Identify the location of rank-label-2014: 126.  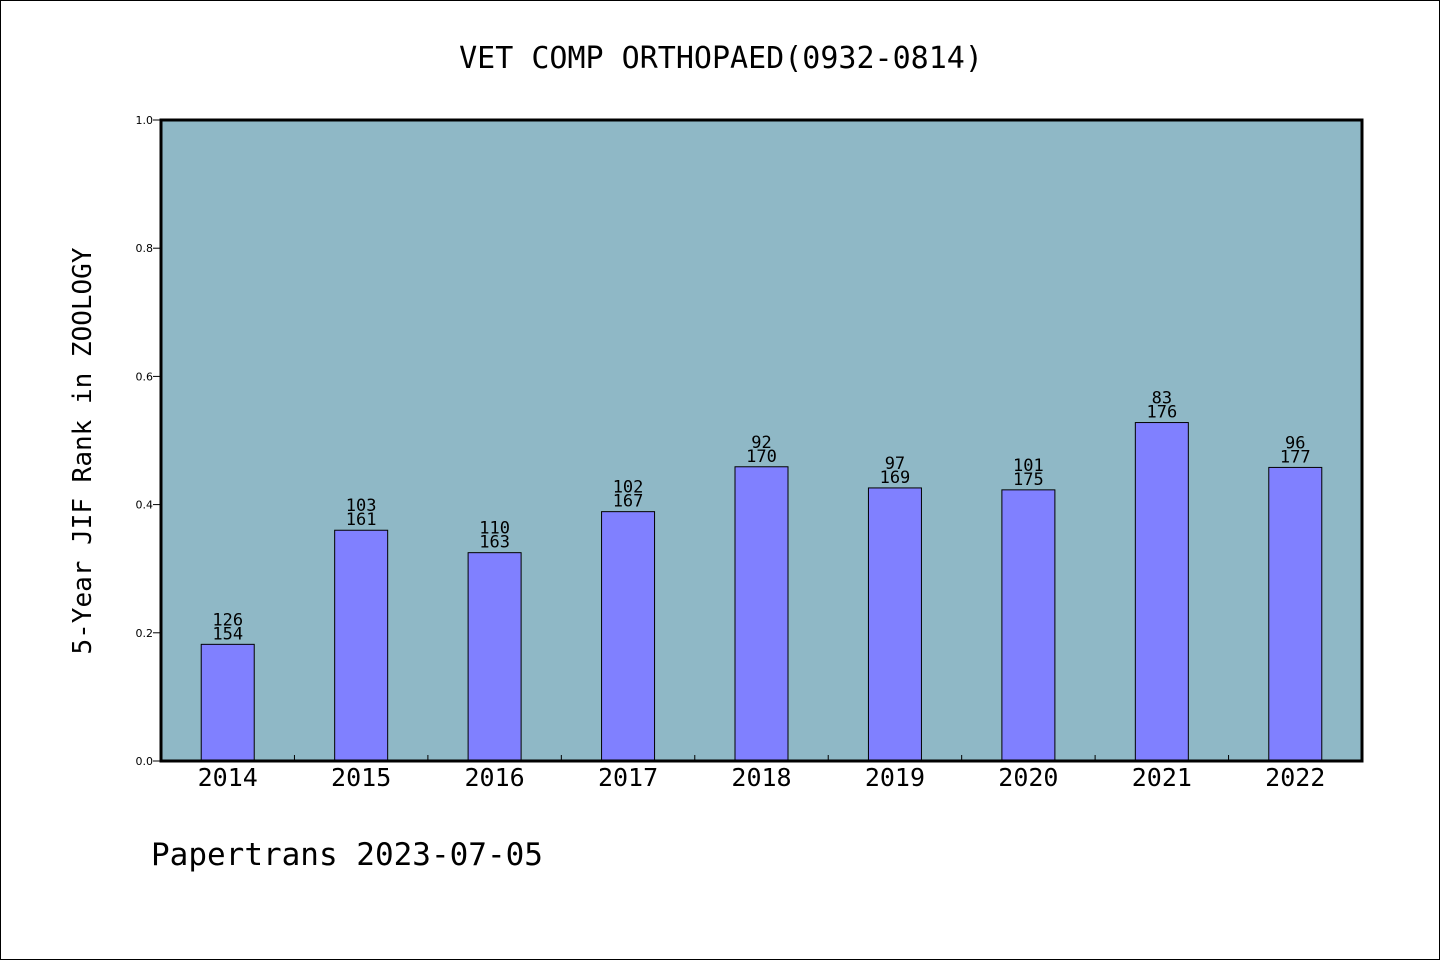
(227, 620).